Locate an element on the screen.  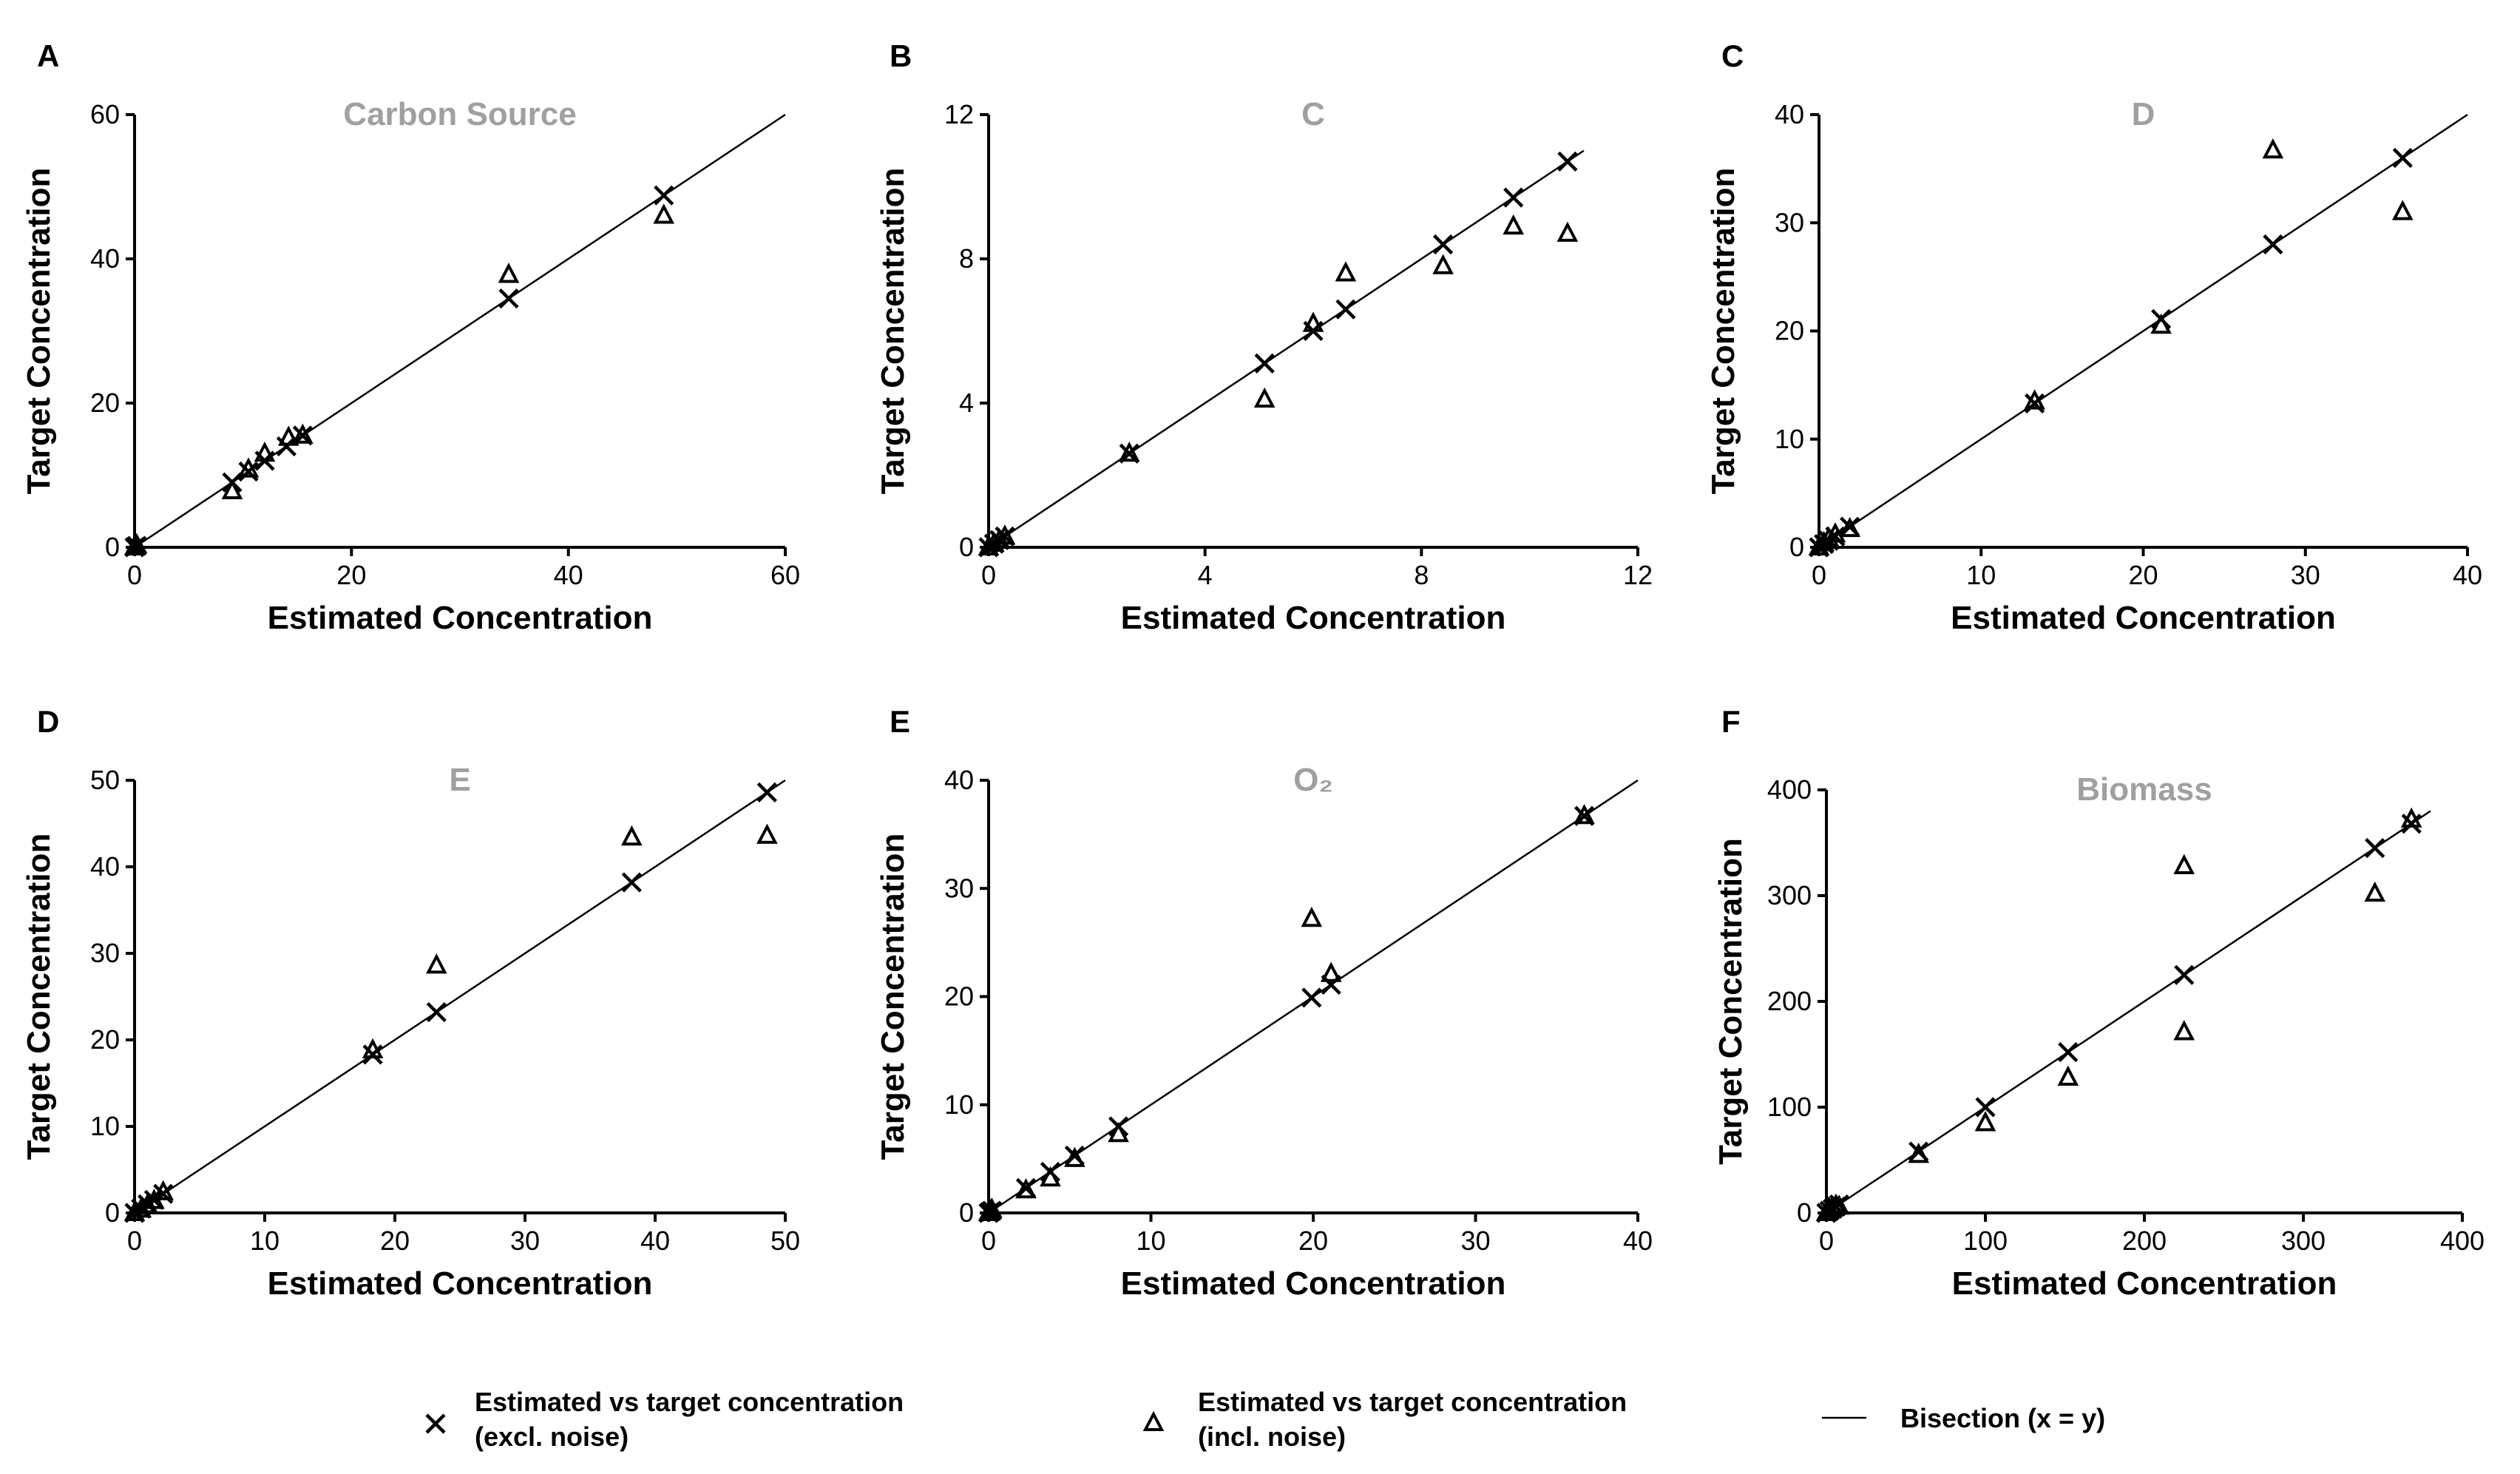
legend-triangle-marker is located at coordinates (1154, 1420).